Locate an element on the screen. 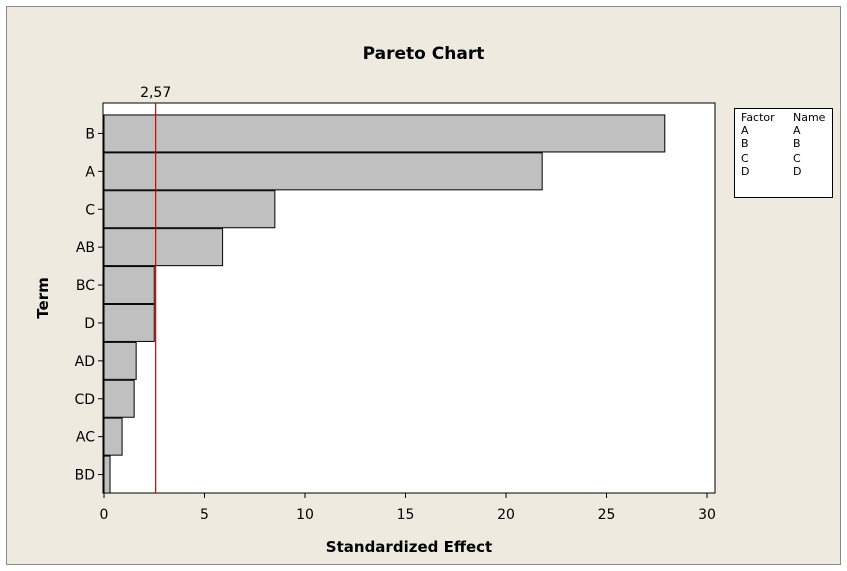  x-ticks-group: 0 5 10 15 20 25 30 is located at coordinates (408, 508).